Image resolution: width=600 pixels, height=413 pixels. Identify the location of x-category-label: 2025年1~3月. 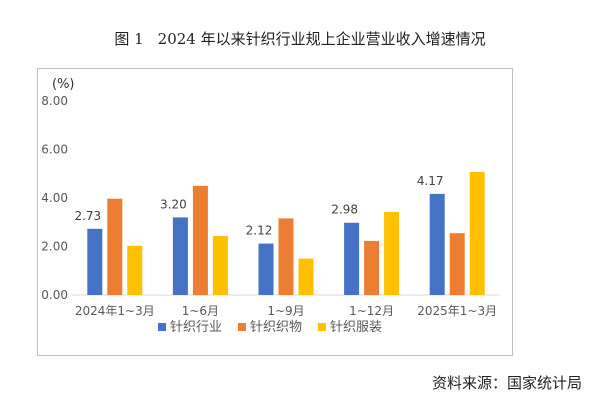
(457, 311).